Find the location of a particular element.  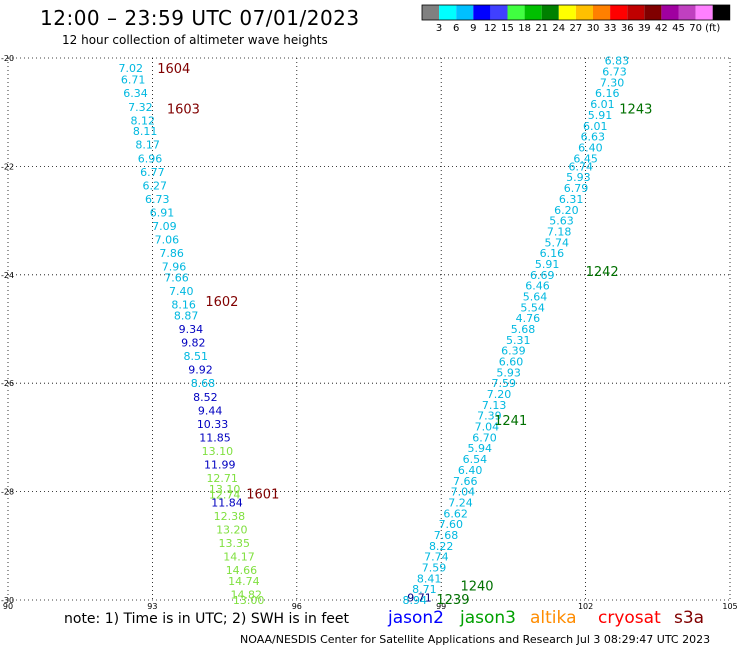

x-tick-label: 99 is located at coordinates (441, 606).